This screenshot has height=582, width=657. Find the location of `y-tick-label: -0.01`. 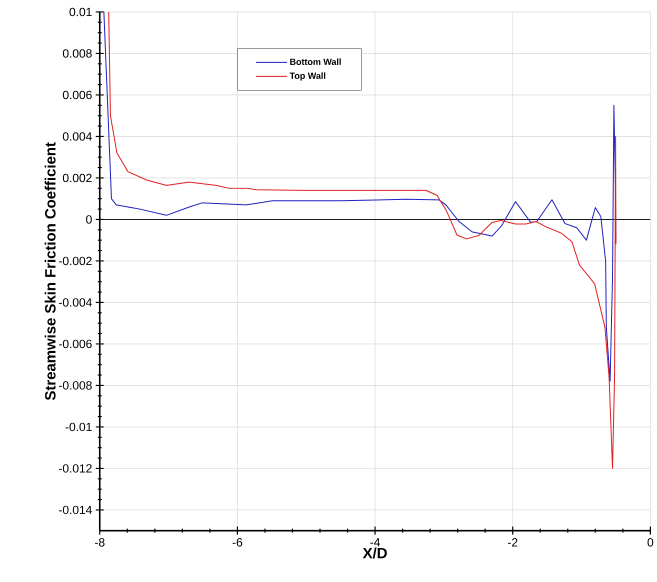

y-tick-label: -0.01 is located at coordinates (79, 427).